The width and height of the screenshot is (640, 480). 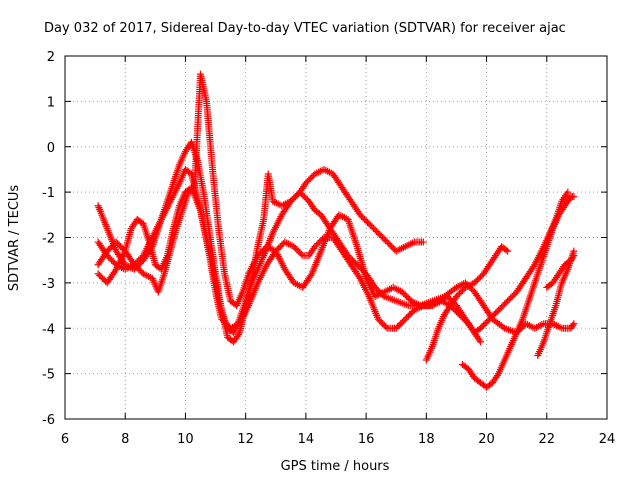 I want to click on x-tick-label: 14, so click(x=306, y=439).